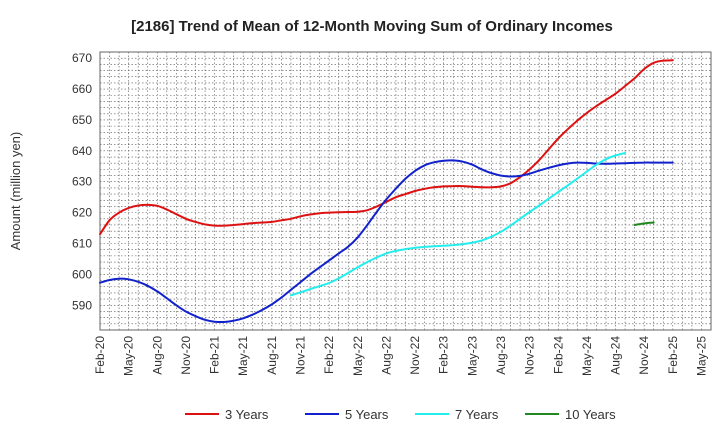  I want to click on y-tick-label: 640, so click(82, 151).